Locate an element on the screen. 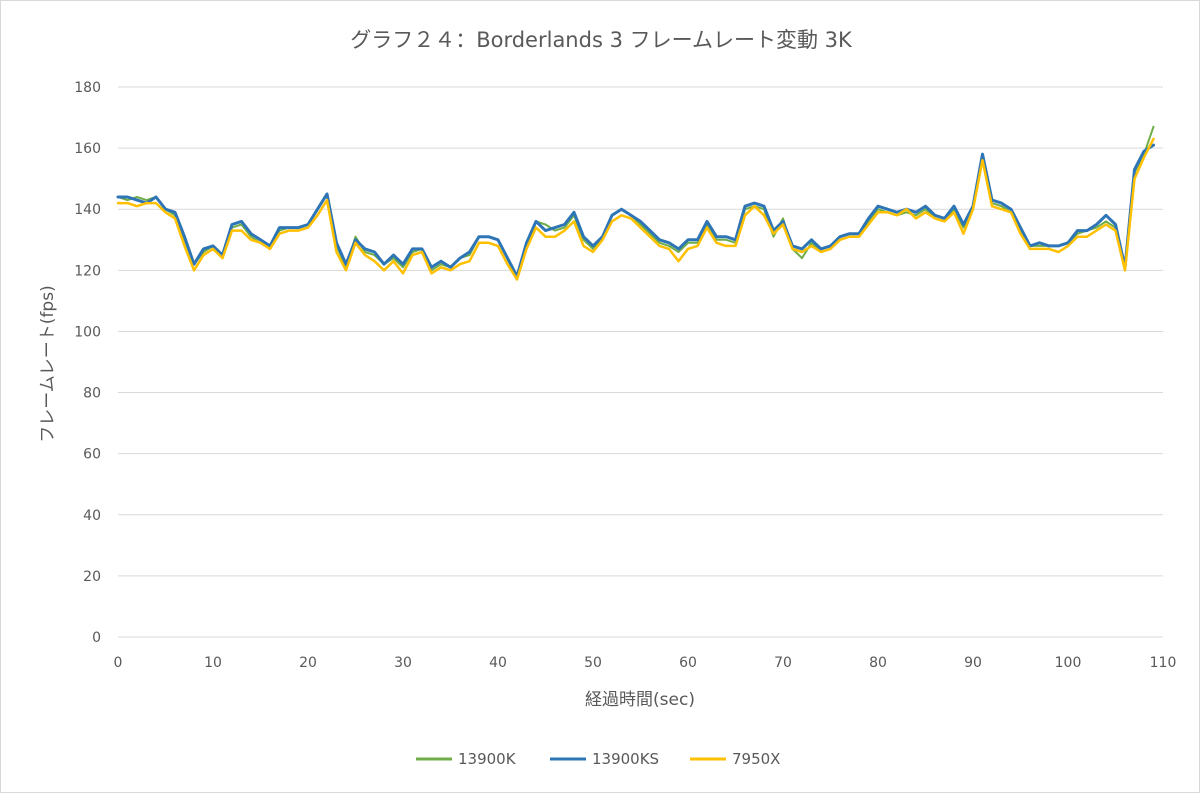 Image resolution: width=1200 pixels, height=794 pixels. x-tick-label-110: 110 is located at coordinates (1163, 663).